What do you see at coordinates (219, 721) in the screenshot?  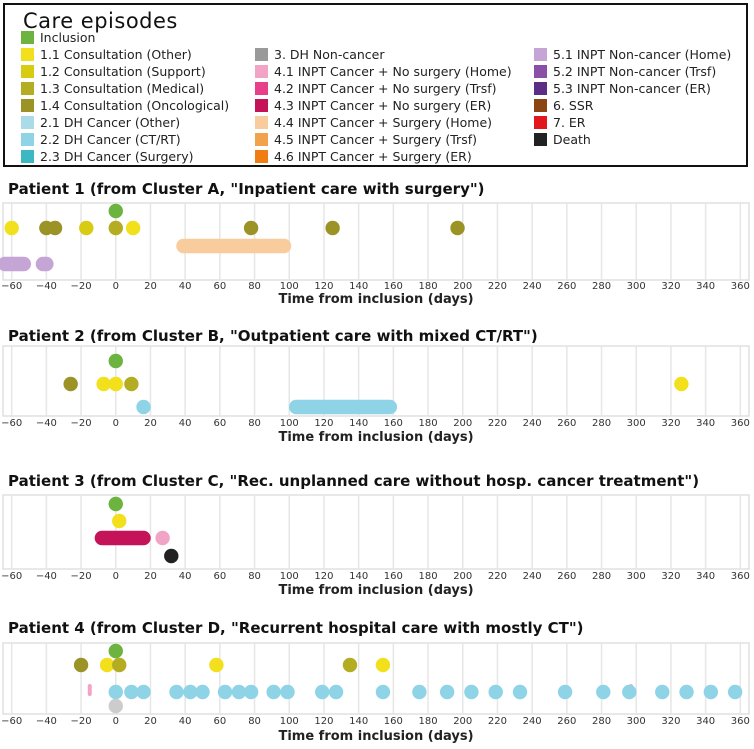 I see `x-tick-label: 60` at bounding box center [219, 721].